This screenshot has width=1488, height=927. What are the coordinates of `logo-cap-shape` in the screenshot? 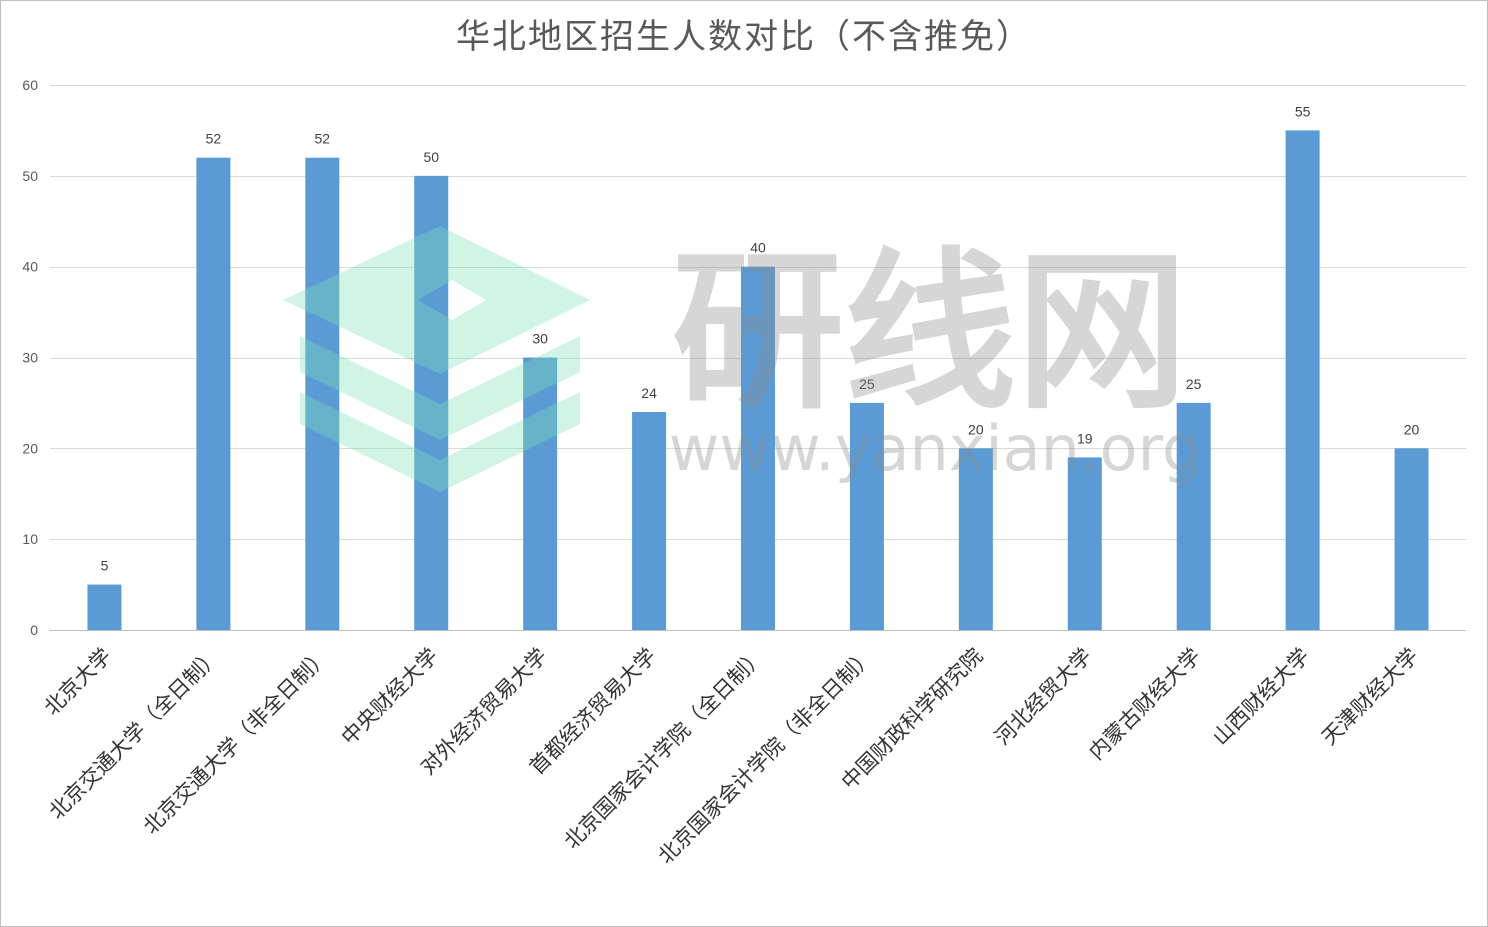 It's located at (436, 300).